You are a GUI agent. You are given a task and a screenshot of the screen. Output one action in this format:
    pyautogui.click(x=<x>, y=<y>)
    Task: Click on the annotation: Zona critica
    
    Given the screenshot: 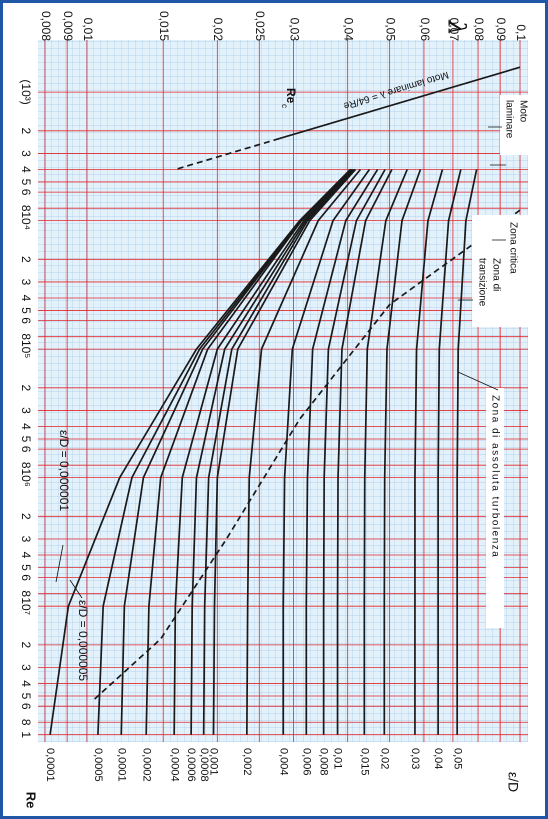 What is the action you would take?
    pyautogui.click(x=512, y=248)
    